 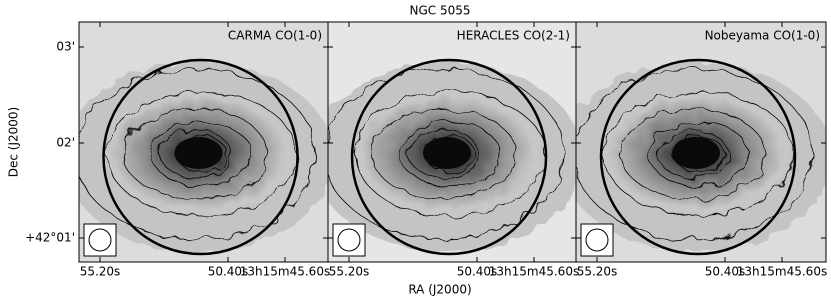 What do you see at coordinates (65, 143) in the screenshot?
I see `y-tick-label: 02'` at bounding box center [65, 143].